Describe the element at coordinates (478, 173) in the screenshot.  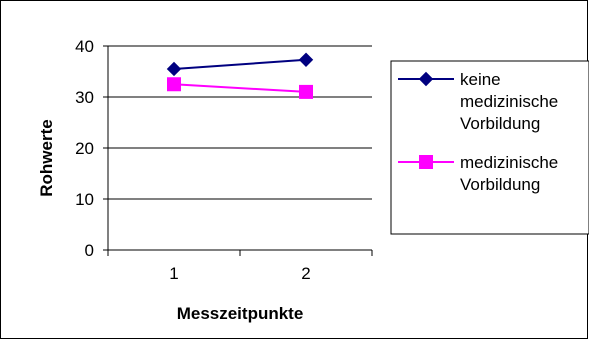
I see `legend-entry-2: medizinische Vorbildung` at that location.